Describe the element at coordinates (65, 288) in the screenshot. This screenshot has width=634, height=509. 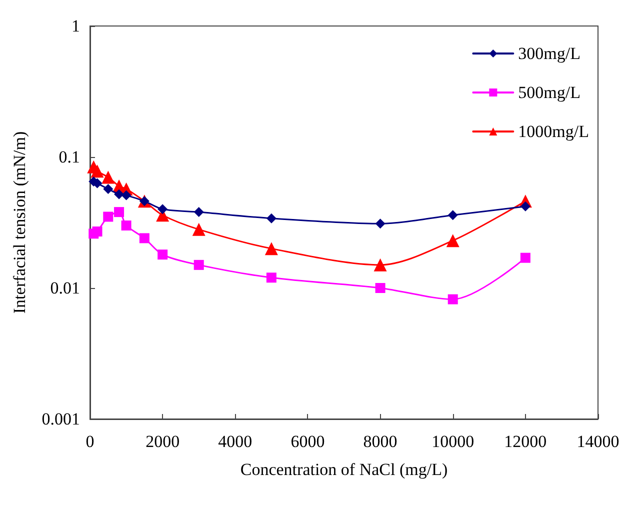
I see `y-tick-label: 0.01` at that location.